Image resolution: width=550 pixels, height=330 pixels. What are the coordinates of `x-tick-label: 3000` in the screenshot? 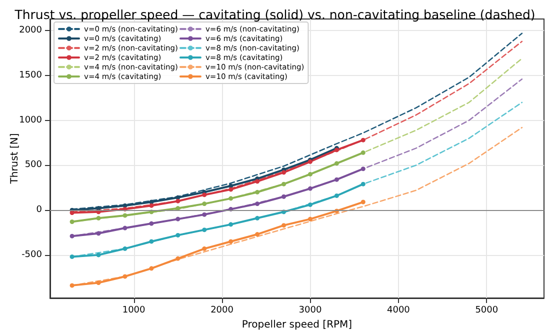 It's located at (310, 311).